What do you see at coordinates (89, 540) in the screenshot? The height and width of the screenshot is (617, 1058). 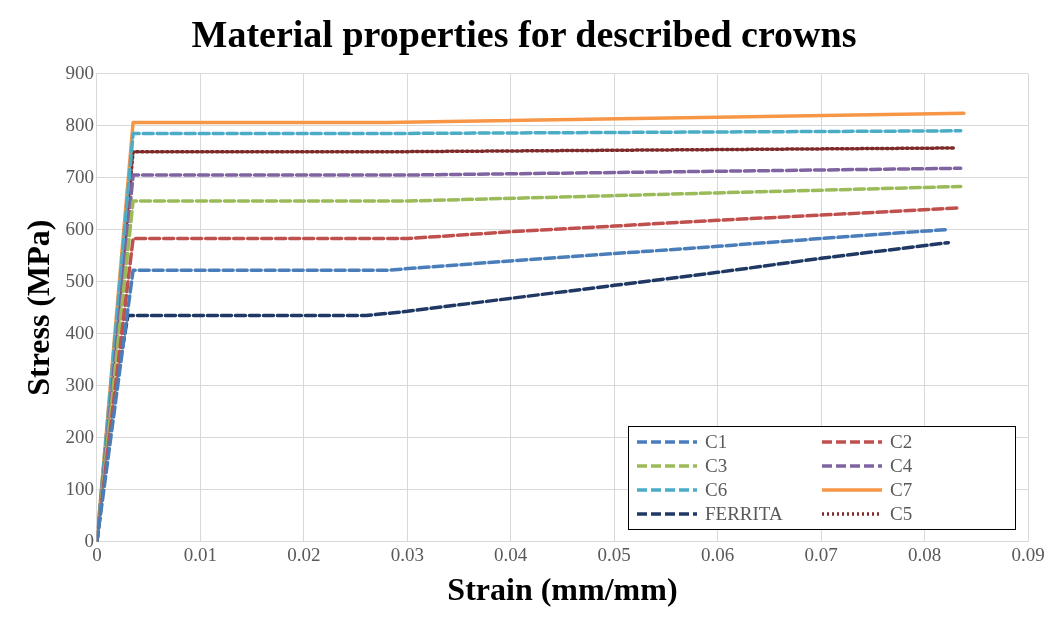 I see `y-tick-label: 0` at bounding box center [89, 540].